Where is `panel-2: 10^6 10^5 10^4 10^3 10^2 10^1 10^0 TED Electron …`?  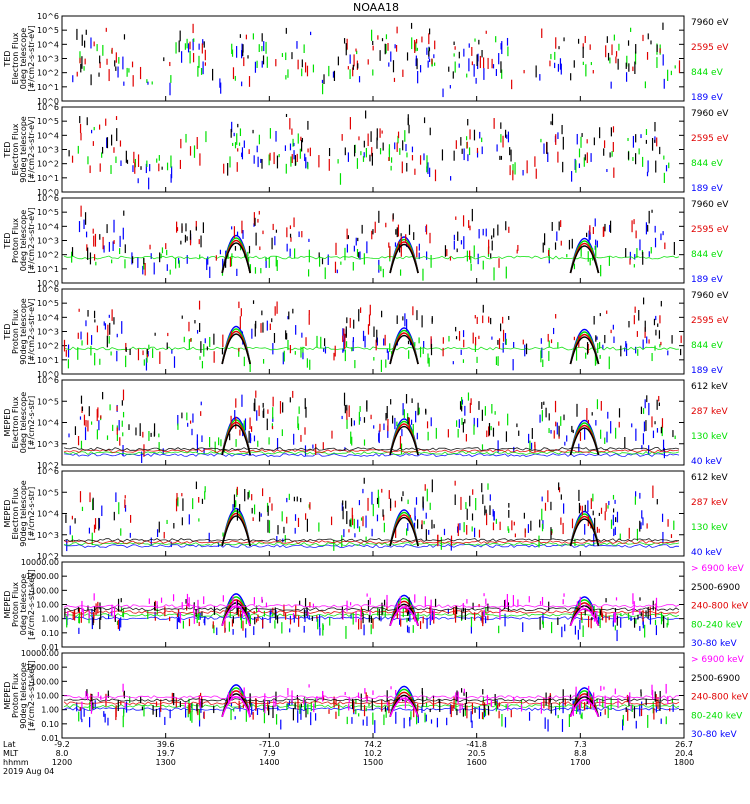
panel-2: 10^6 10^5 10^4 10^3 10^2 10^1 10^0 TED Electron … is located at coordinates (366, 150).